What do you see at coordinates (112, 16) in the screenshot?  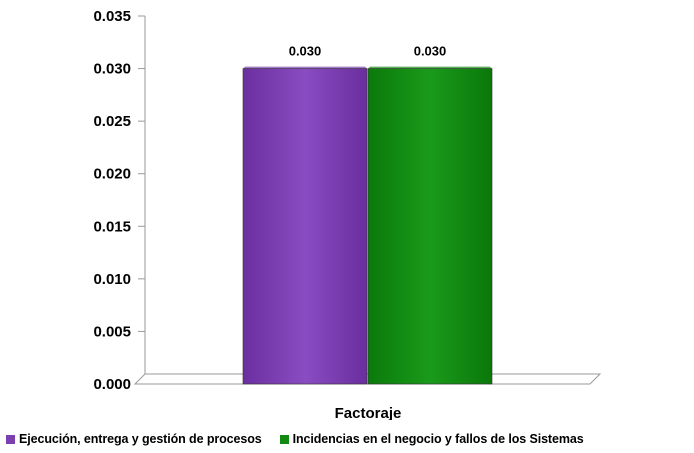 I see `y-tick-label: 0.035` at bounding box center [112, 16].